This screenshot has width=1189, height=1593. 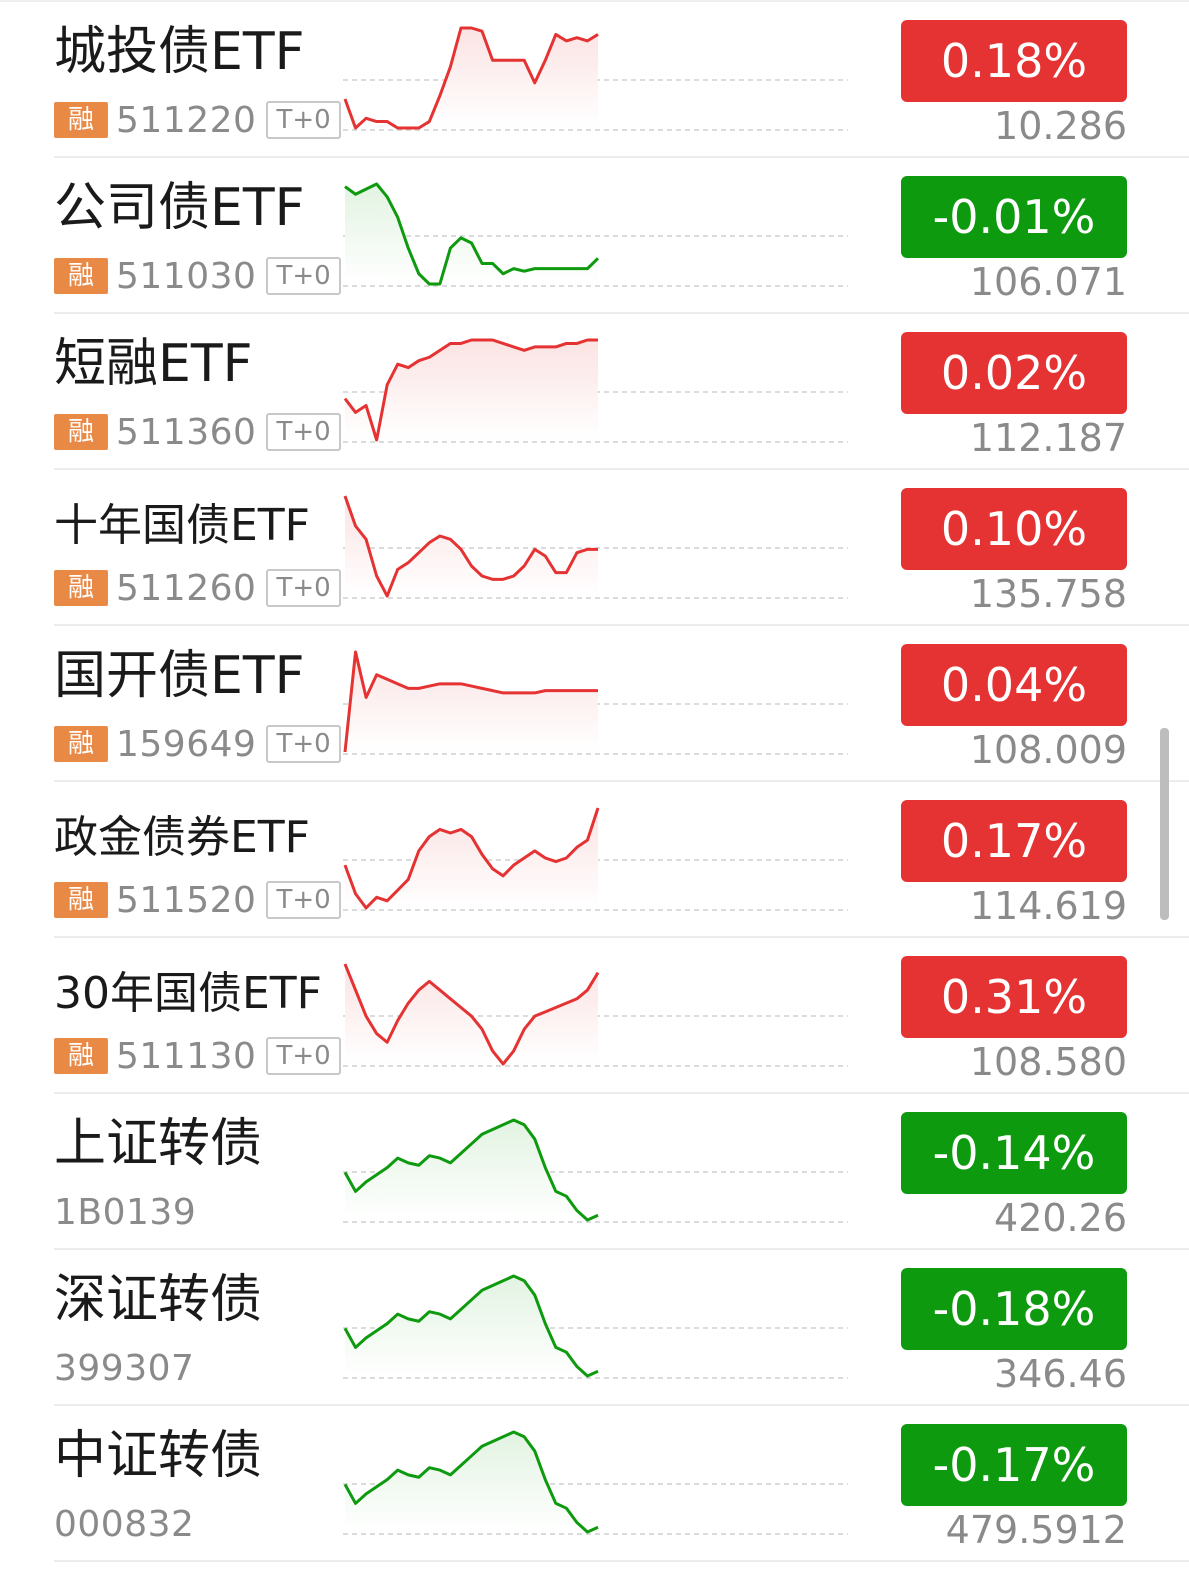 I want to click on fund-code: 511520, so click(x=186, y=900).